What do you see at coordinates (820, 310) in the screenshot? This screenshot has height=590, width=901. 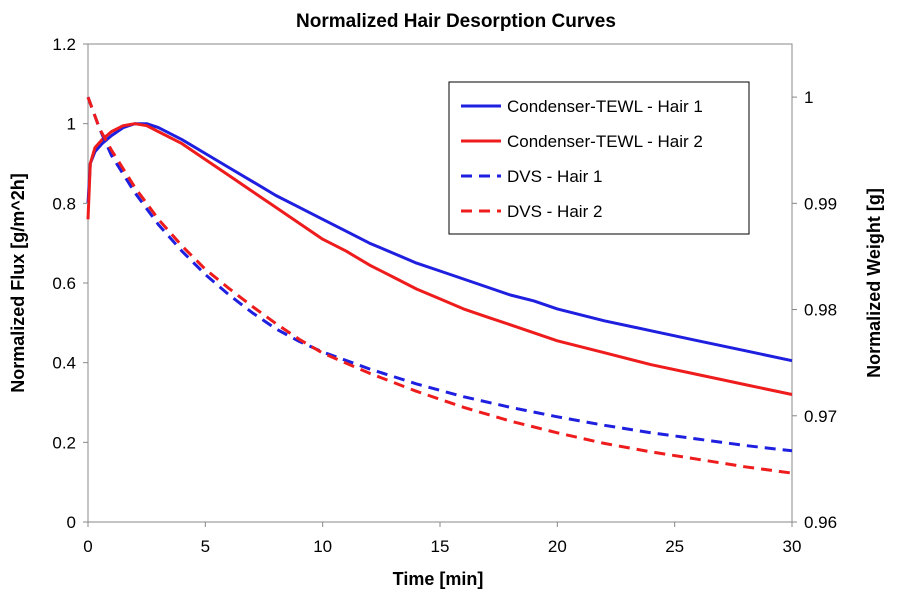 I see `y2-tick-label: 0.98` at bounding box center [820, 310].